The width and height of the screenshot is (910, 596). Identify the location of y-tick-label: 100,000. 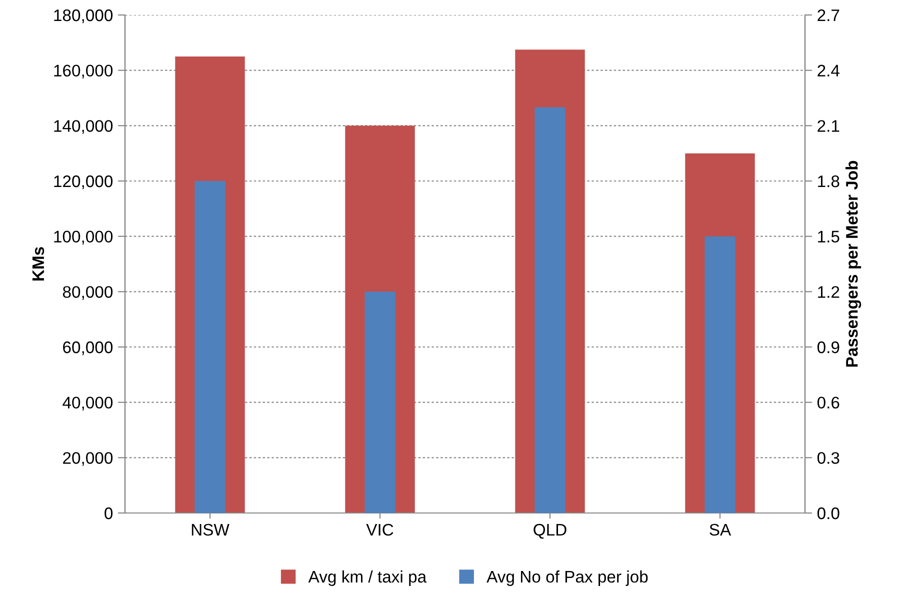
(83, 237).